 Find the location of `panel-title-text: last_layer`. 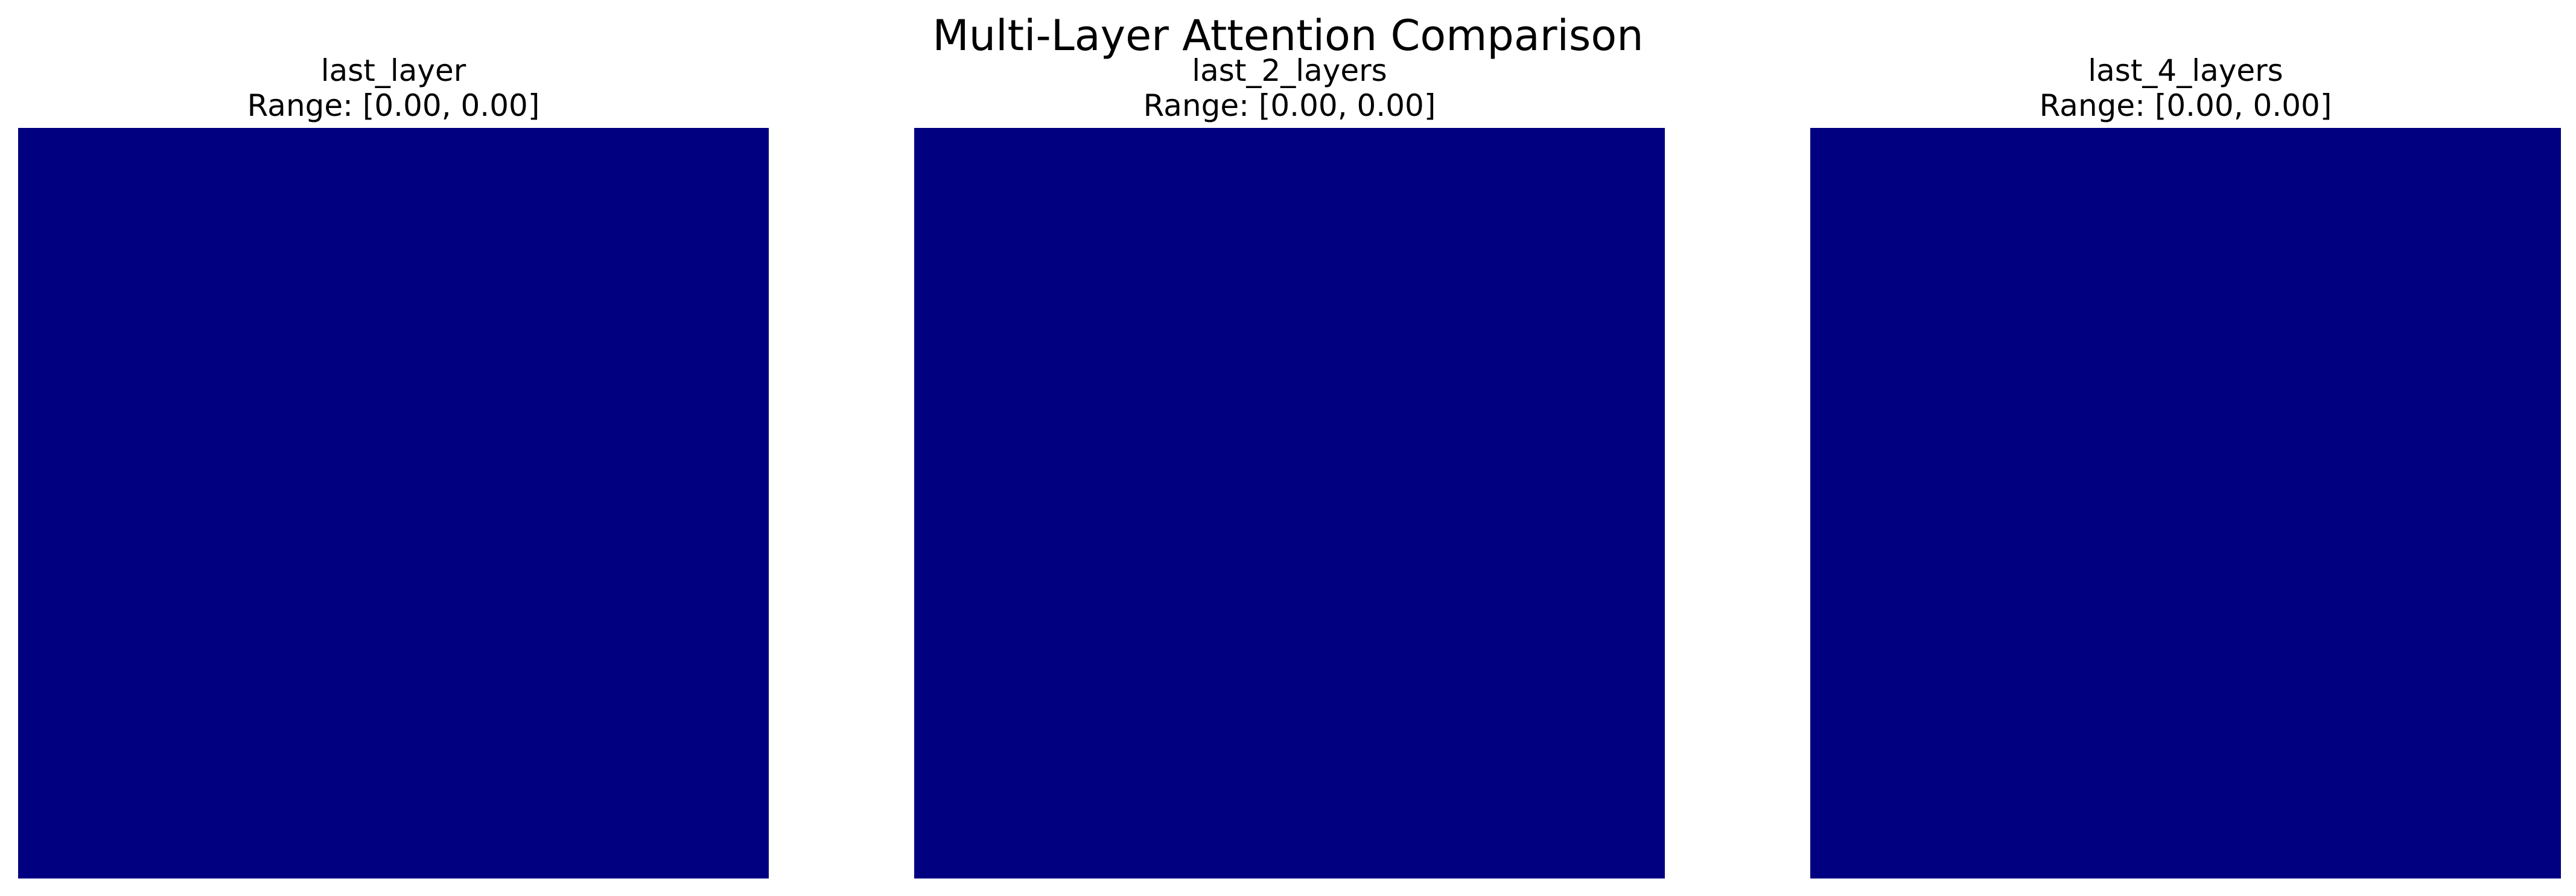

panel-title-text: last_layer is located at coordinates (393, 70).